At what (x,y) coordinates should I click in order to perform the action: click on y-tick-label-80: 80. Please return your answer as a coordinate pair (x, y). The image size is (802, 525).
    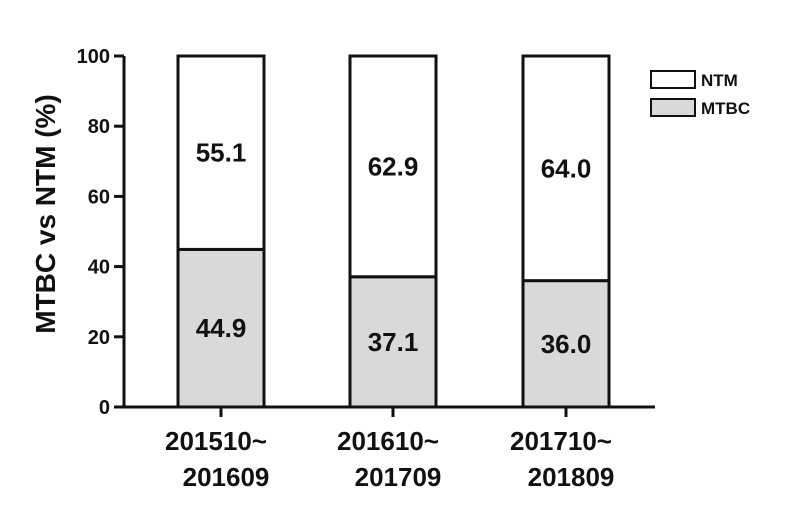
    Looking at the image, I should click on (99, 127).